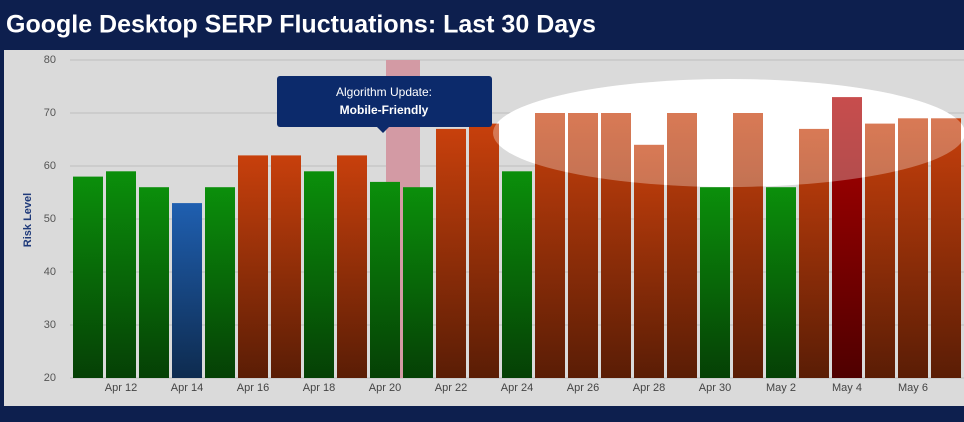  What do you see at coordinates (50, 325) in the screenshot?
I see `y-tick-label: 30` at bounding box center [50, 325].